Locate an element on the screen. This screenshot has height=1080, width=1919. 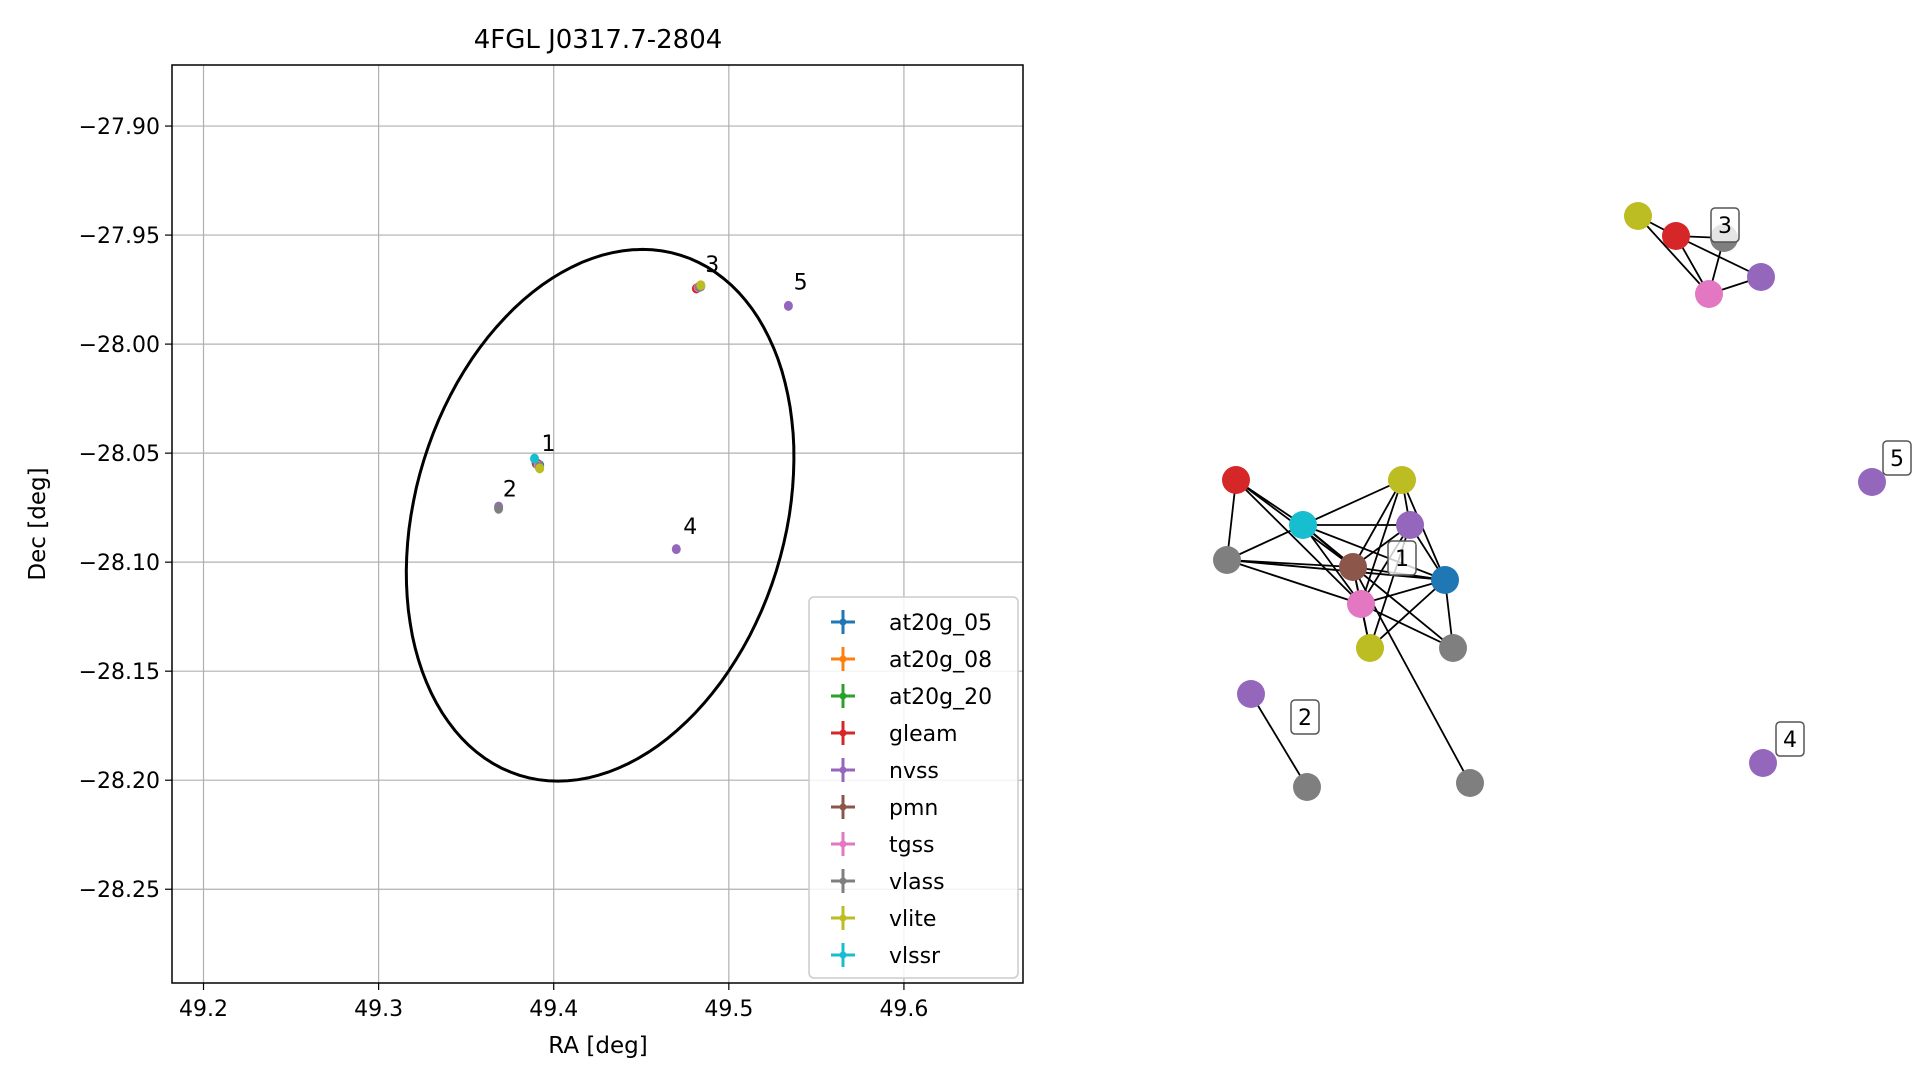
network-node-c3_pink is located at coordinates (1709, 294).